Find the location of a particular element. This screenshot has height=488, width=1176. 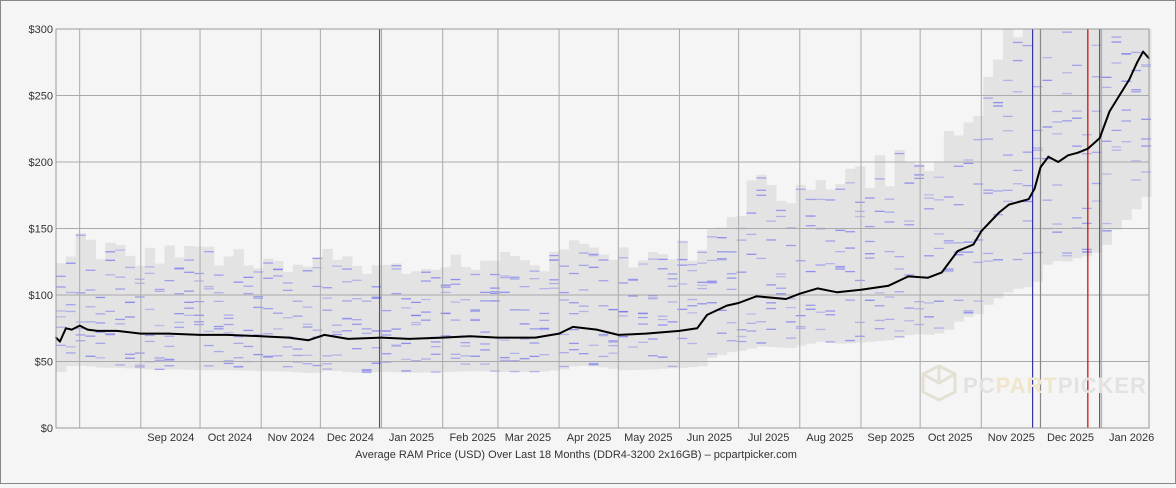

x-tick-label: May 2025 is located at coordinates (648, 438).